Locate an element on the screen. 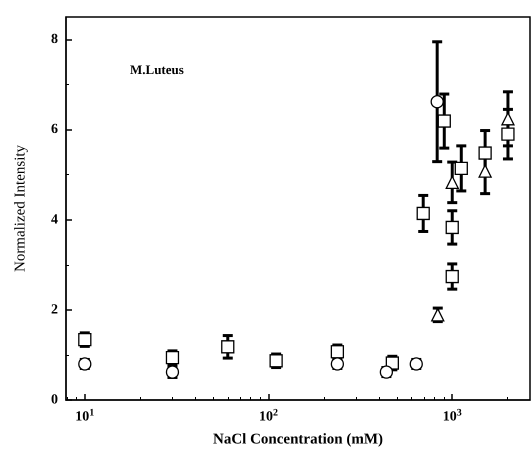  y-tick-label: 0 is located at coordinates (54, 400).